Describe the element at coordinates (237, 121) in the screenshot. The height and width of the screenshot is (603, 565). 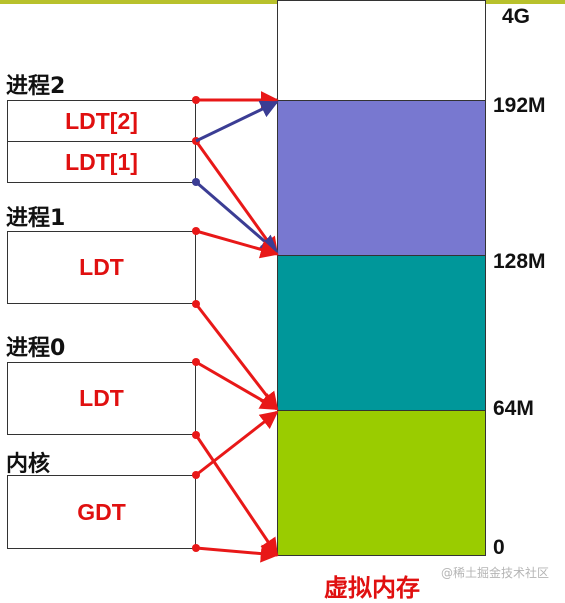
I see `arrow-ldt1-to-192m` at that location.